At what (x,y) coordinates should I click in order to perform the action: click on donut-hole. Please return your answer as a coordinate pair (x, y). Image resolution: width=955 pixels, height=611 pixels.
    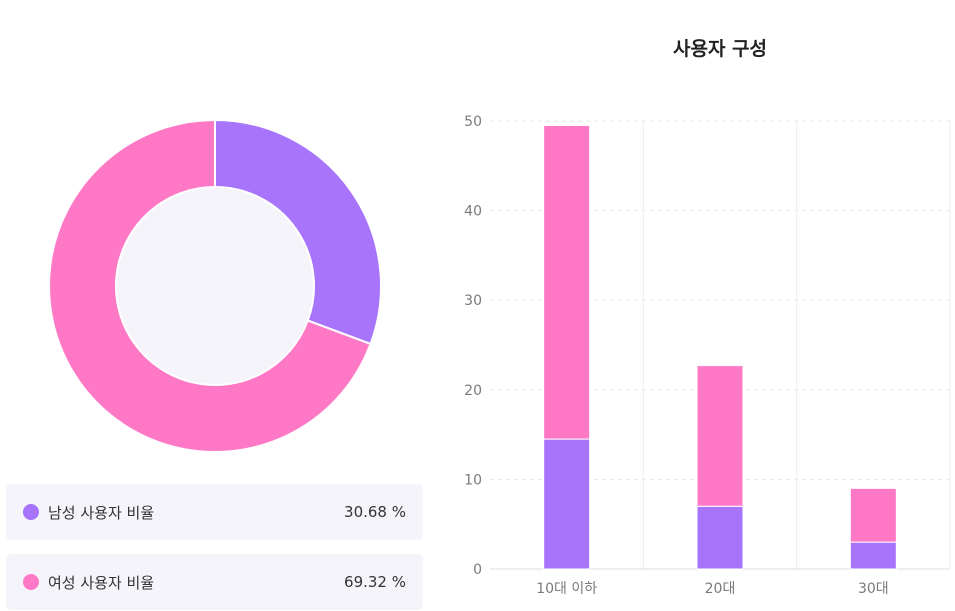
    Looking at the image, I should click on (215, 286).